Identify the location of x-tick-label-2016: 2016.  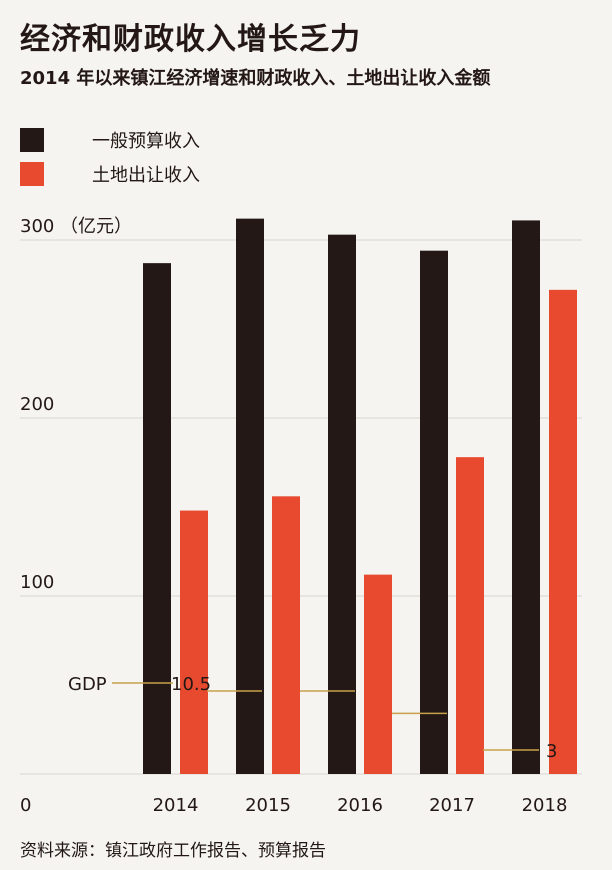
(360, 805).